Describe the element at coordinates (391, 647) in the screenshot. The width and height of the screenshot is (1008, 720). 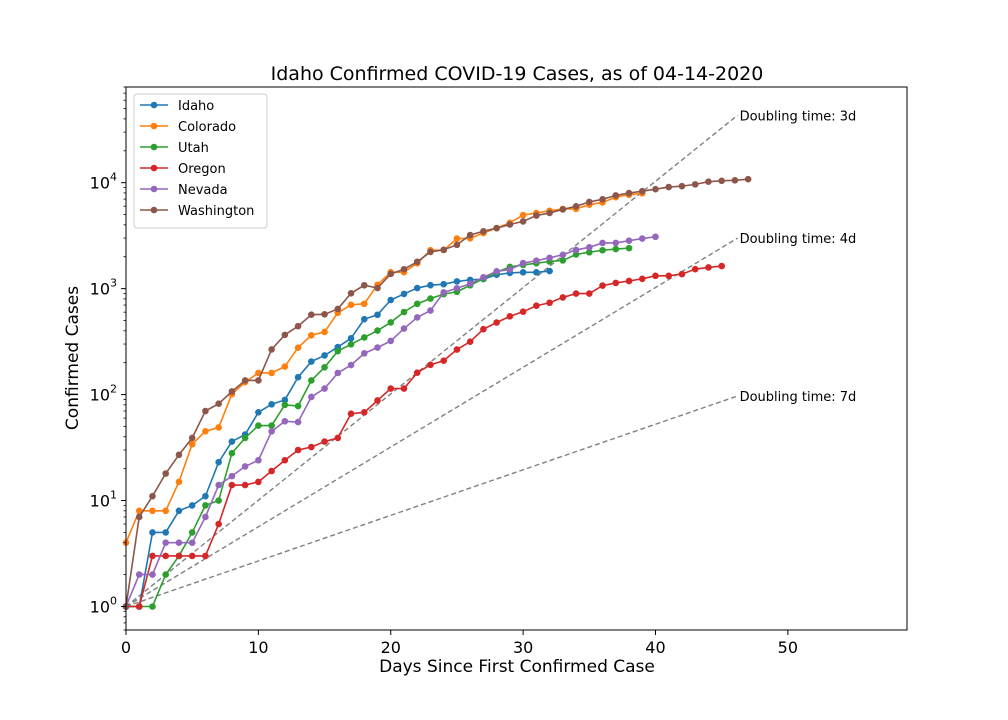
I see `x-tick-label-20: 20` at that location.